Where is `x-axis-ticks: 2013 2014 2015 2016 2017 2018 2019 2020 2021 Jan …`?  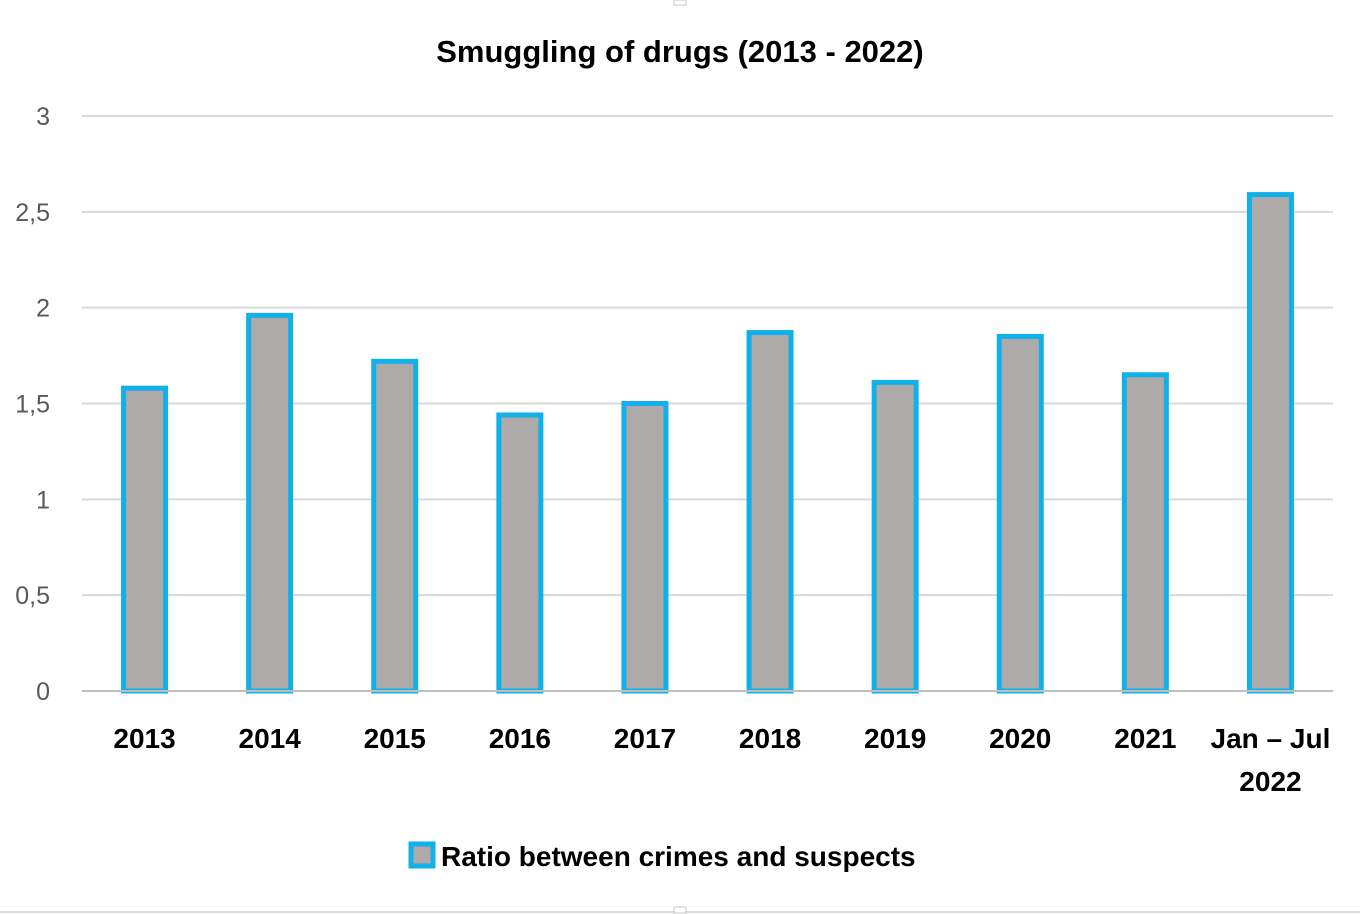
x-axis-ticks: 2013 2014 2015 2016 2017 2018 2019 2020 2021 Jan … is located at coordinates (721, 760).